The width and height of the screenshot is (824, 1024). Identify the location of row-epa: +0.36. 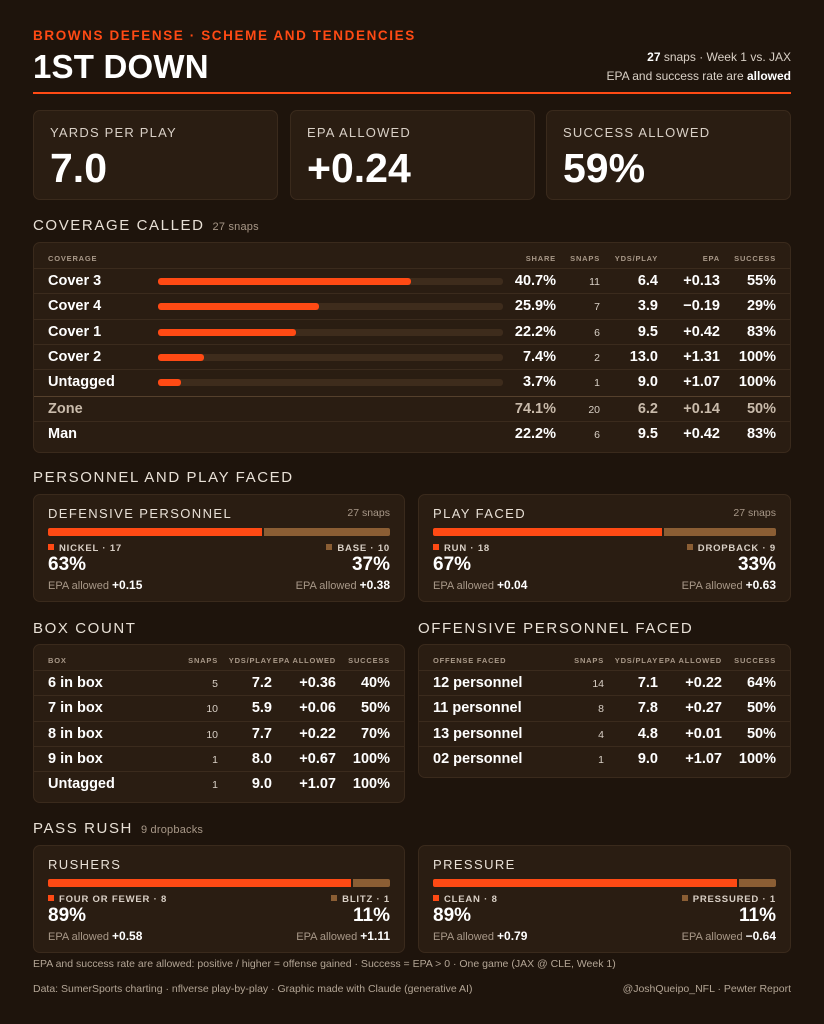
(317, 683).